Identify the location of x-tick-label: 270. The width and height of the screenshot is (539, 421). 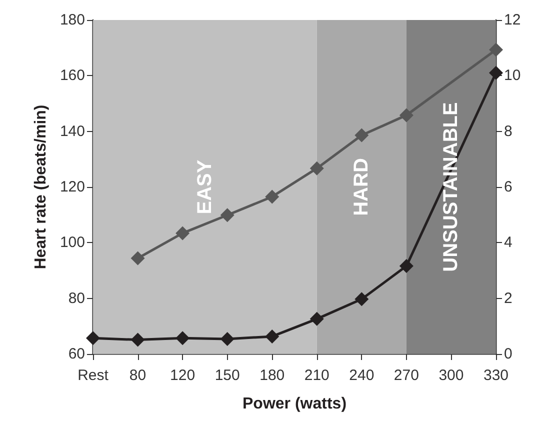
(406, 375).